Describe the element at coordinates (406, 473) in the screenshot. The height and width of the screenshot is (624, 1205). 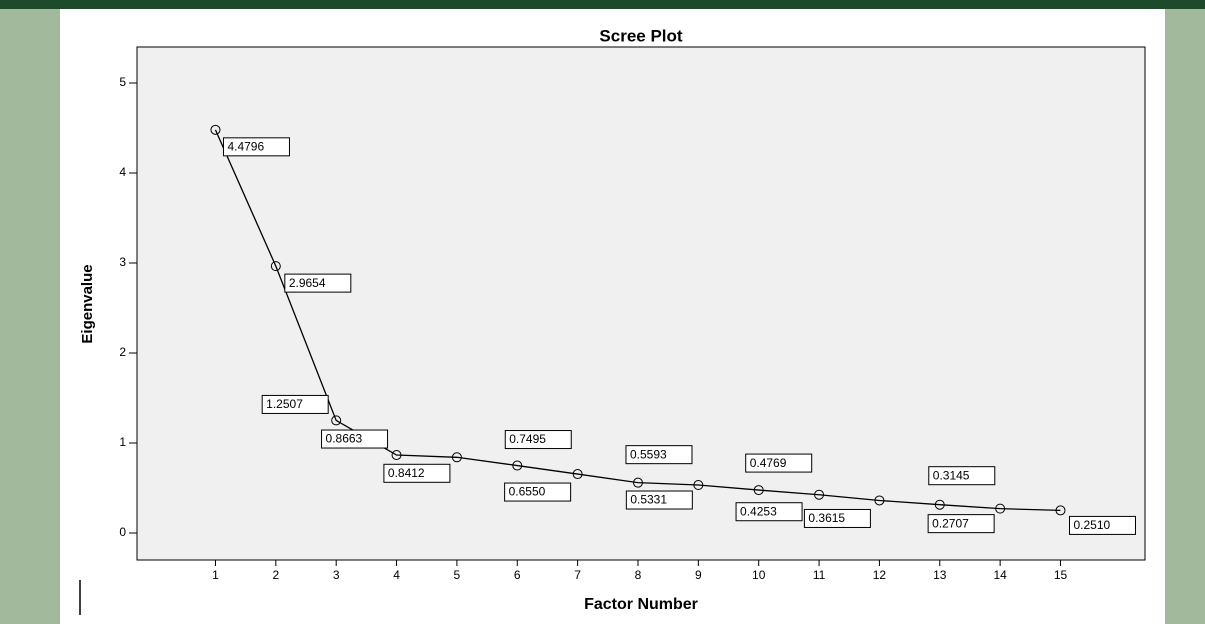
I see `value-label: 0.8412` at that location.